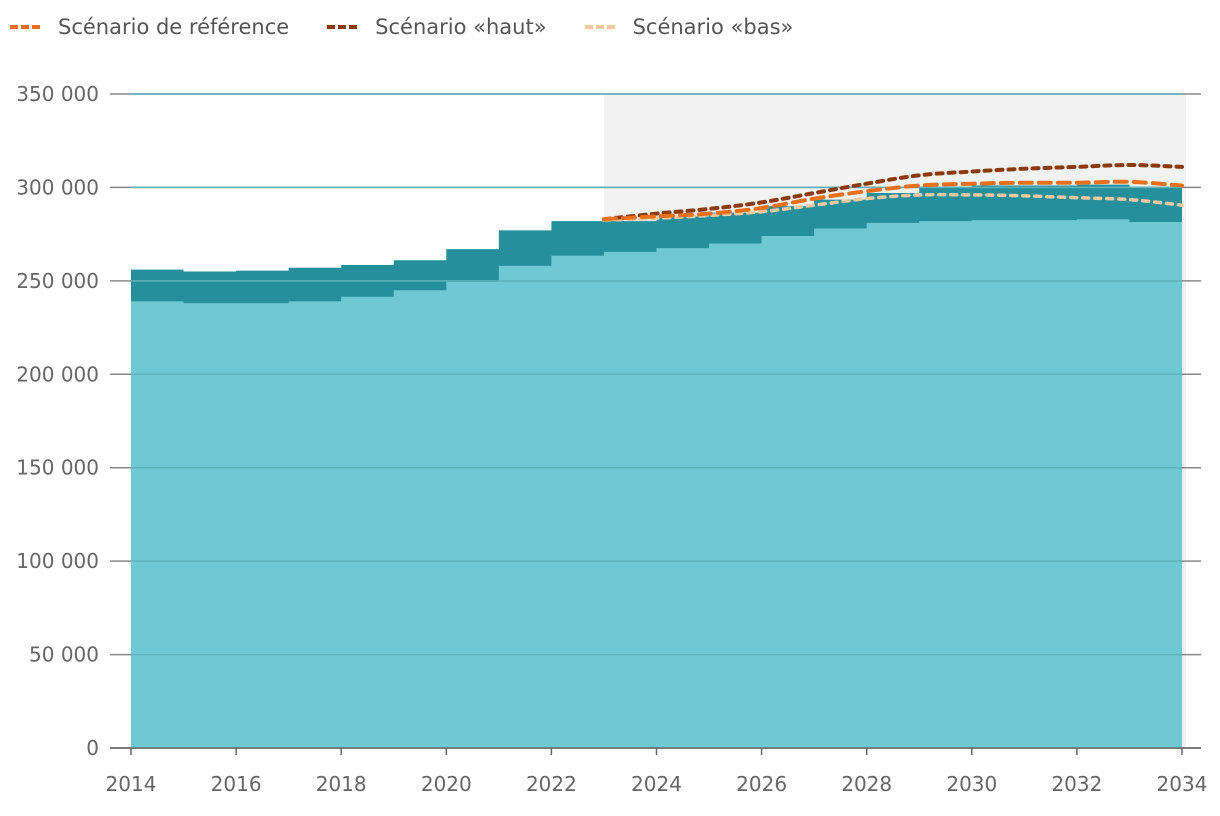 This screenshot has width=1220, height=816. I want to click on x-tick-label-3: 2020, so click(446, 784).